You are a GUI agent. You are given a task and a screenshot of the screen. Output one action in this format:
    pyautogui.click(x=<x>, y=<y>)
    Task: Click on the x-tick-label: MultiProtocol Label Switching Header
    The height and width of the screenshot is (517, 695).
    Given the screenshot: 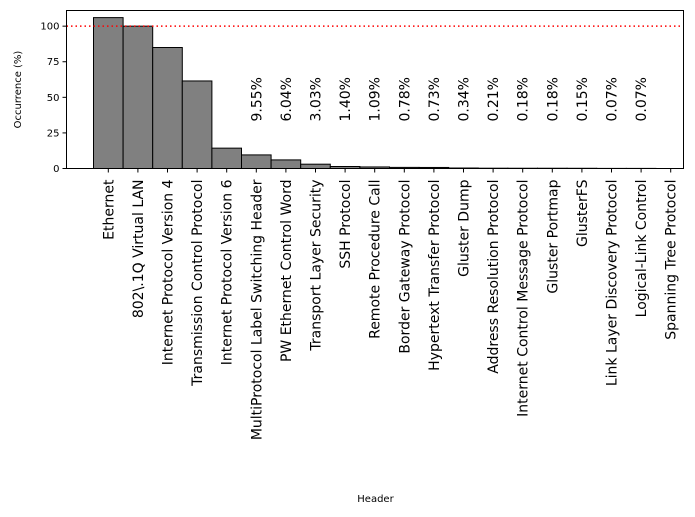 What is the action you would take?
    pyautogui.click(x=257, y=309)
    